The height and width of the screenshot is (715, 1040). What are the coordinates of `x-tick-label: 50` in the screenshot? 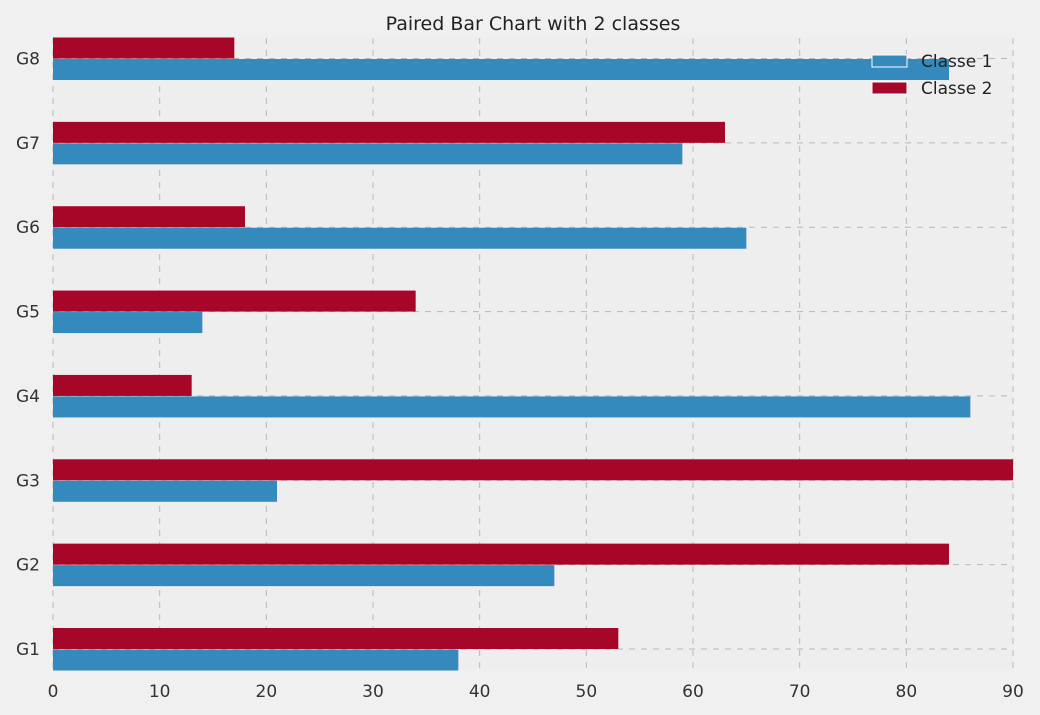 It's located at (587, 692).